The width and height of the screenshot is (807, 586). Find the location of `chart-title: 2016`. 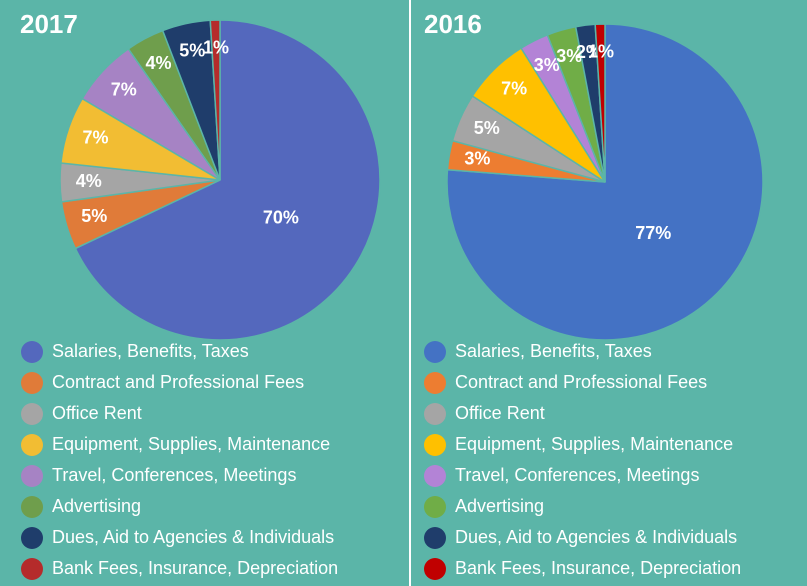

chart-title: 2016 is located at coordinates (453, 24).